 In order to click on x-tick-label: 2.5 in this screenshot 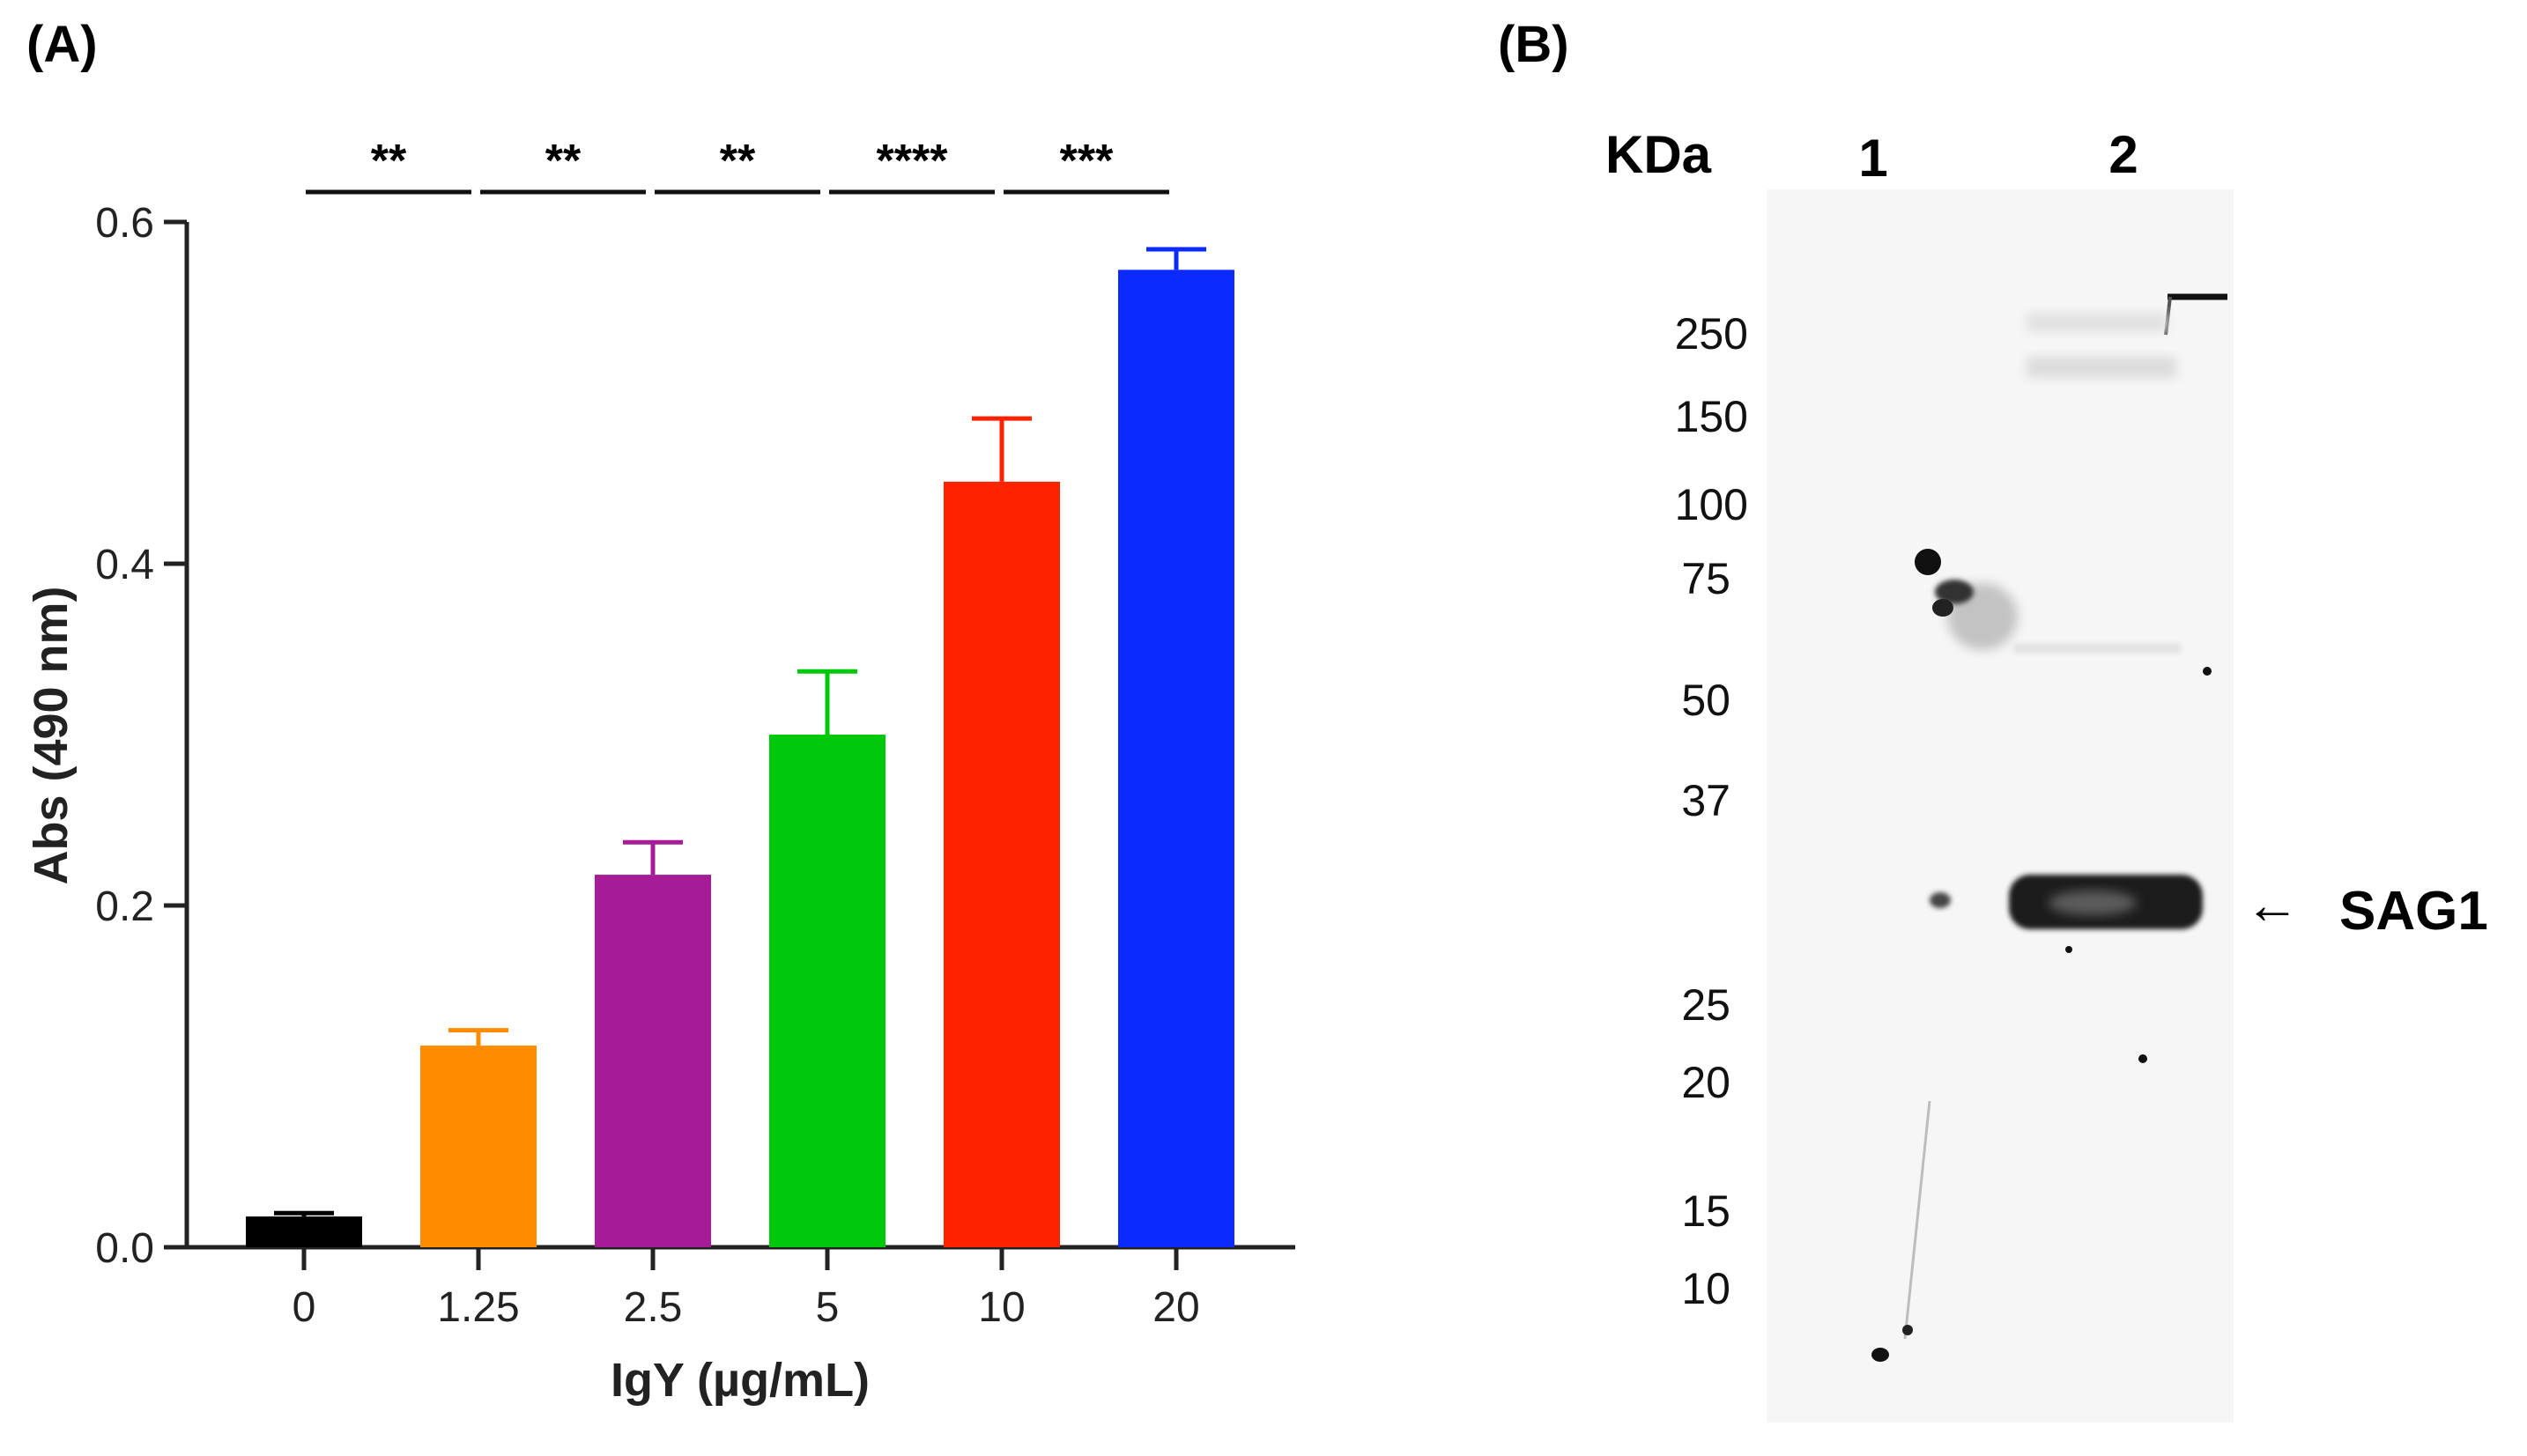, I will do `click(653, 1307)`.